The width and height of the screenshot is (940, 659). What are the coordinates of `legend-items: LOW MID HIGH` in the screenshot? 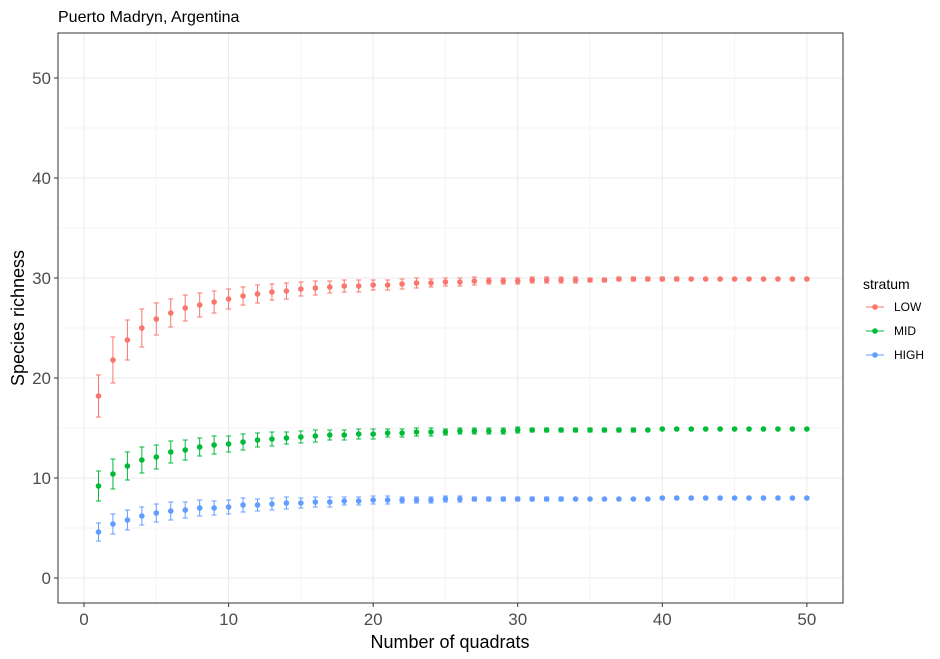 It's located at (895, 331).